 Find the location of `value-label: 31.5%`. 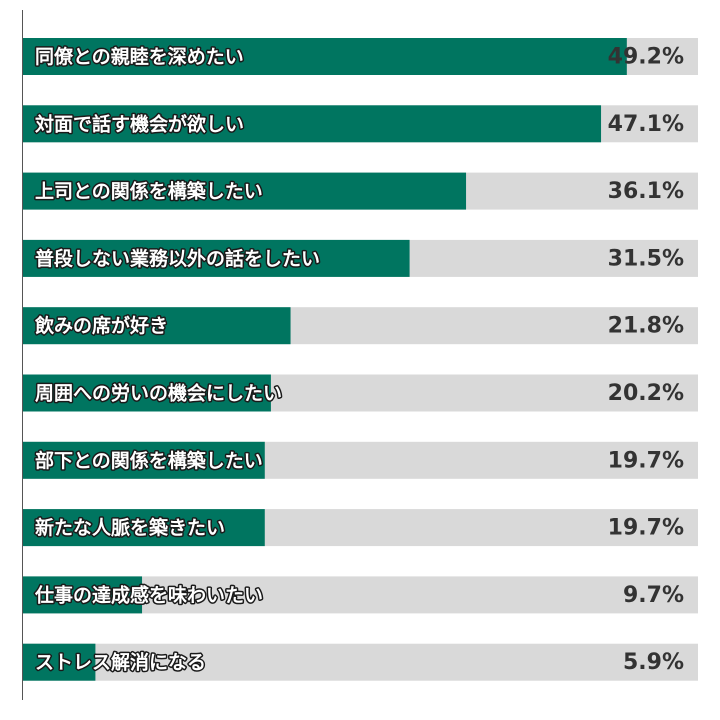

value-label: 31.5% is located at coordinates (646, 258).